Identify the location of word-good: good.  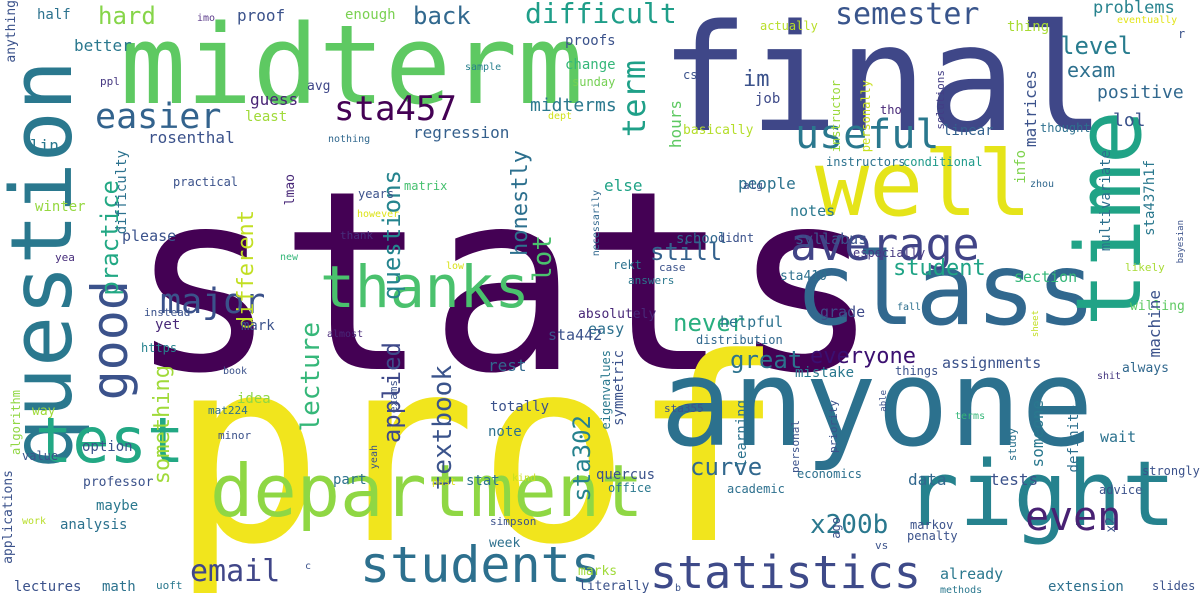
(110, 340).